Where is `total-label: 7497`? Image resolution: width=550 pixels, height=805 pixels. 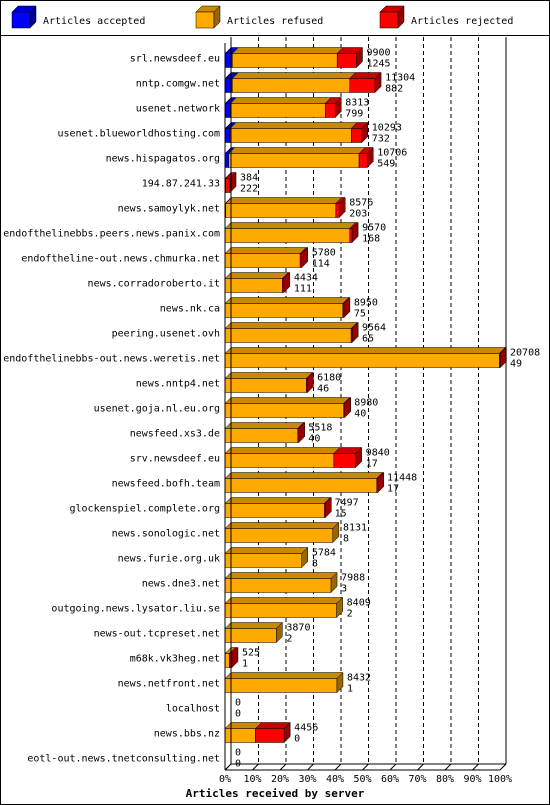
total-label: 7497 is located at coordinates (347, 503).